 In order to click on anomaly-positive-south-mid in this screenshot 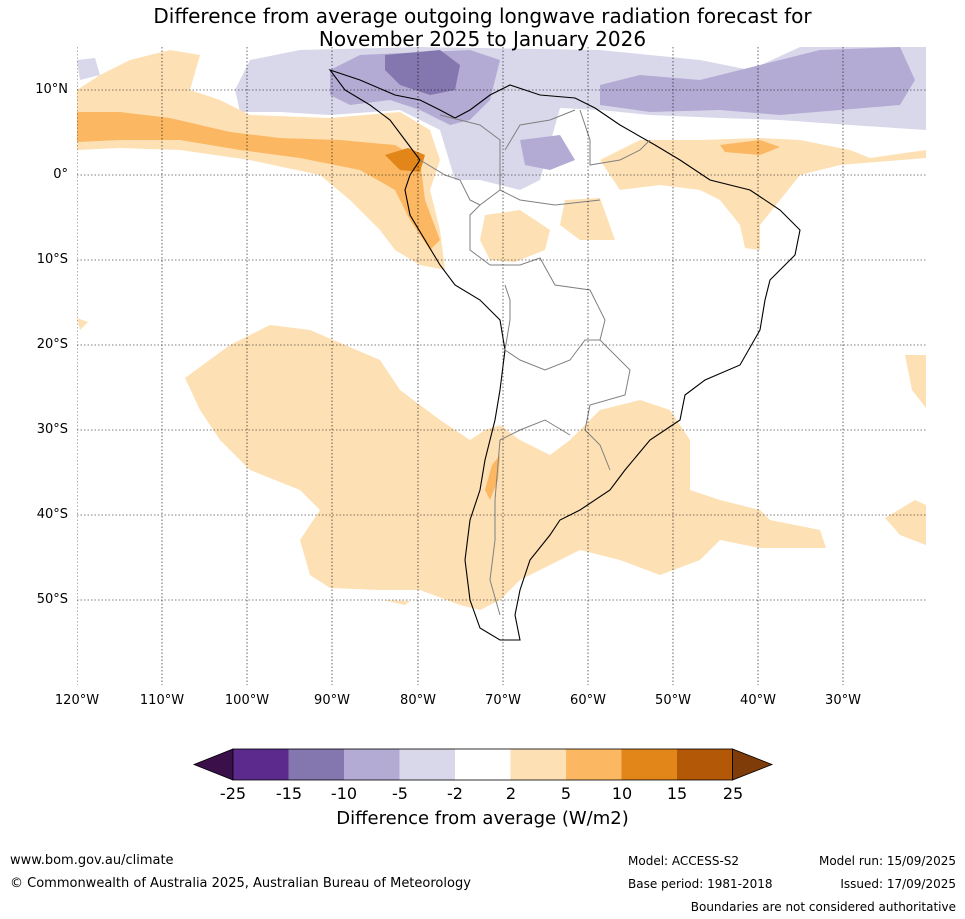, I will do `click(492, 477)`.